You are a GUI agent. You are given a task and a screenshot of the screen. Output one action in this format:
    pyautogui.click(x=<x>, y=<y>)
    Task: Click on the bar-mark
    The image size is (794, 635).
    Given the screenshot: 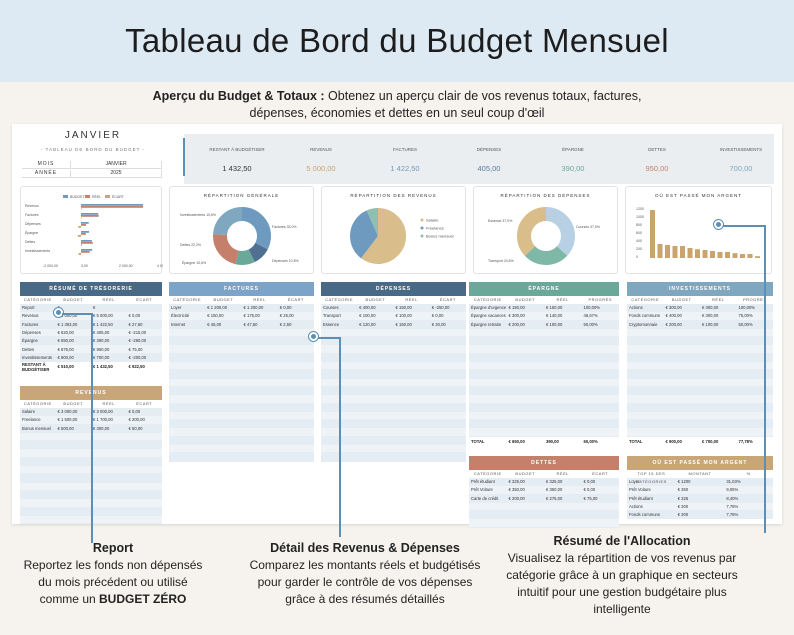 What is the action you would take?
    pyautogui.click(x=79, y=236)
    